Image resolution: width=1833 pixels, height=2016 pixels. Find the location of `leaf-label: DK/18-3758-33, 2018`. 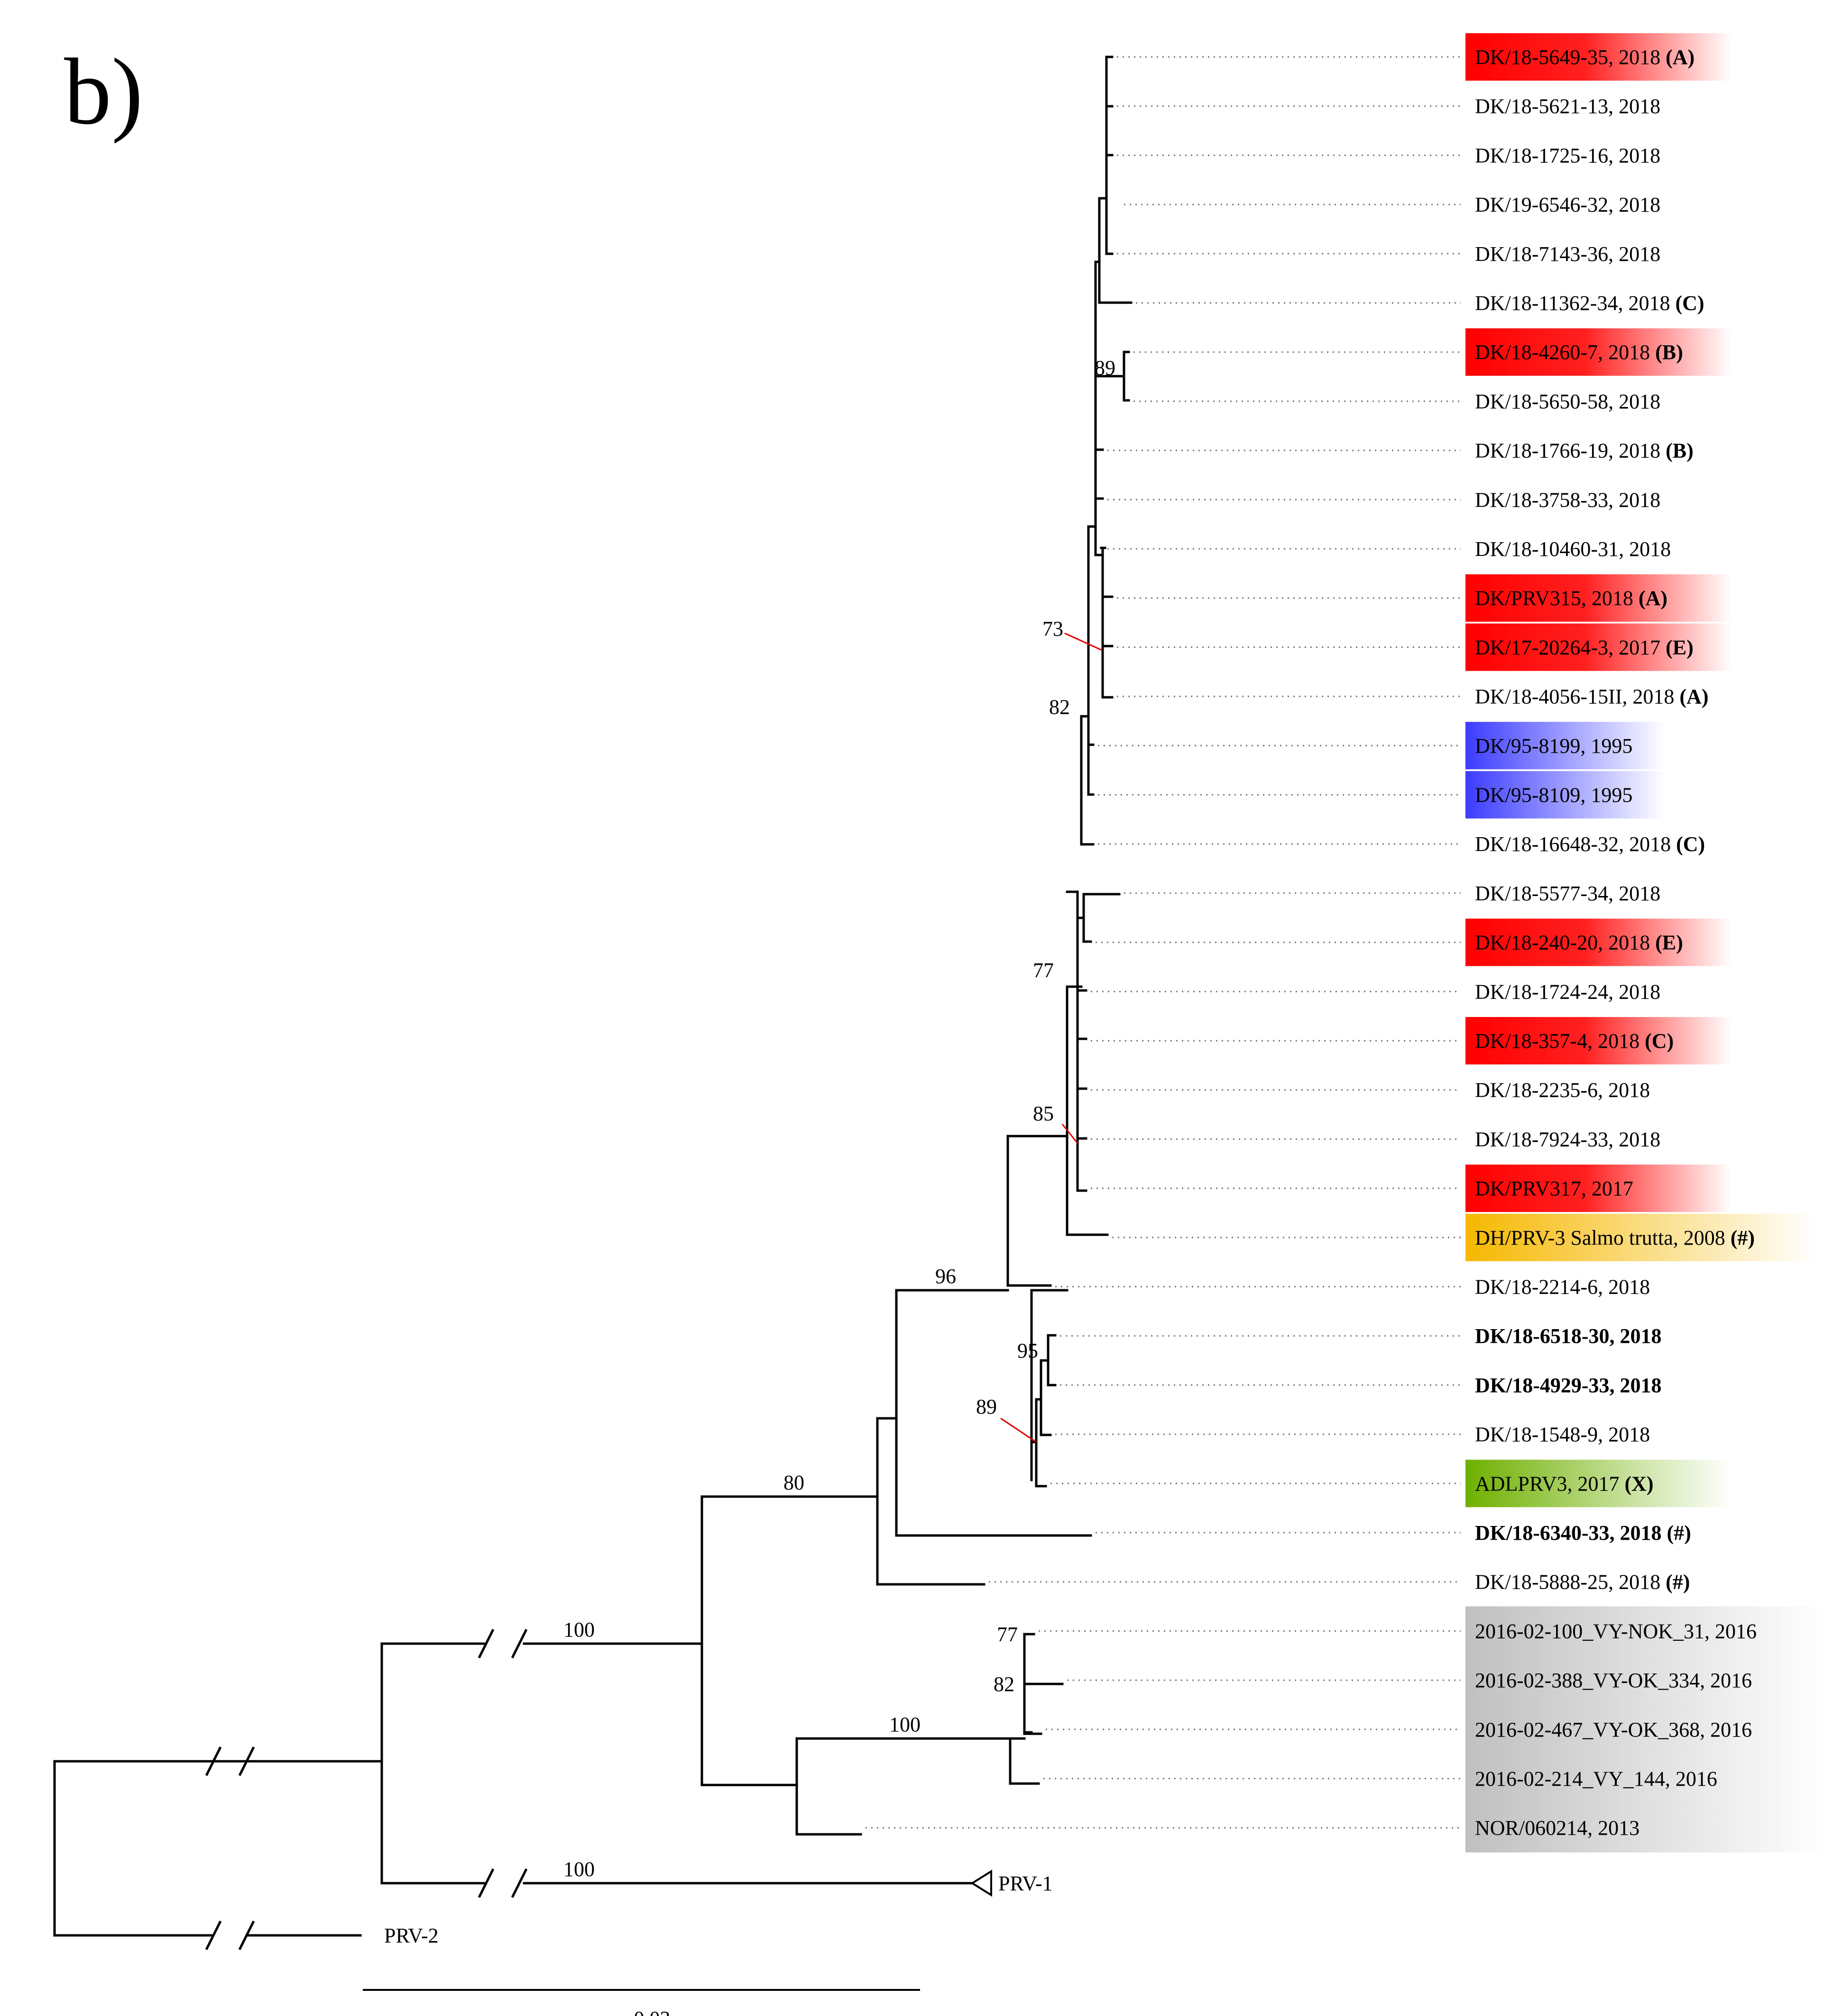

leaf-label: DK/18-3758-33, 2018 is located at coordinates (1567, 499).